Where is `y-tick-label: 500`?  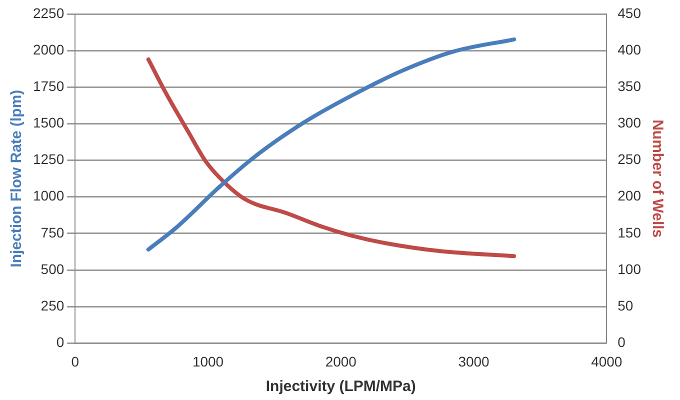 y-tick-label: 500 is located at coordinates (52, 268).